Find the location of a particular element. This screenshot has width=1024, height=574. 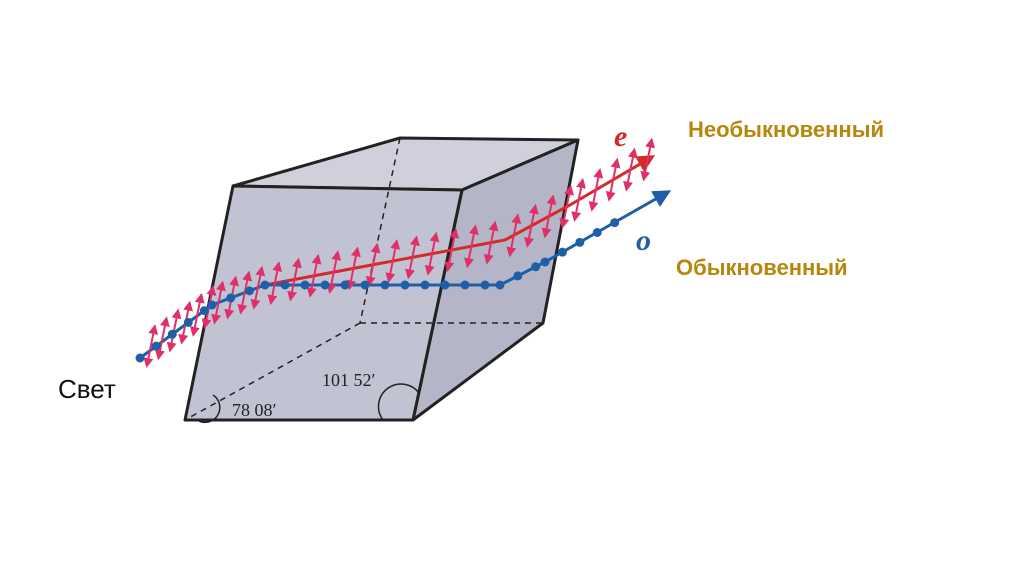

ray-label: e is located at coordinates (620, 136).